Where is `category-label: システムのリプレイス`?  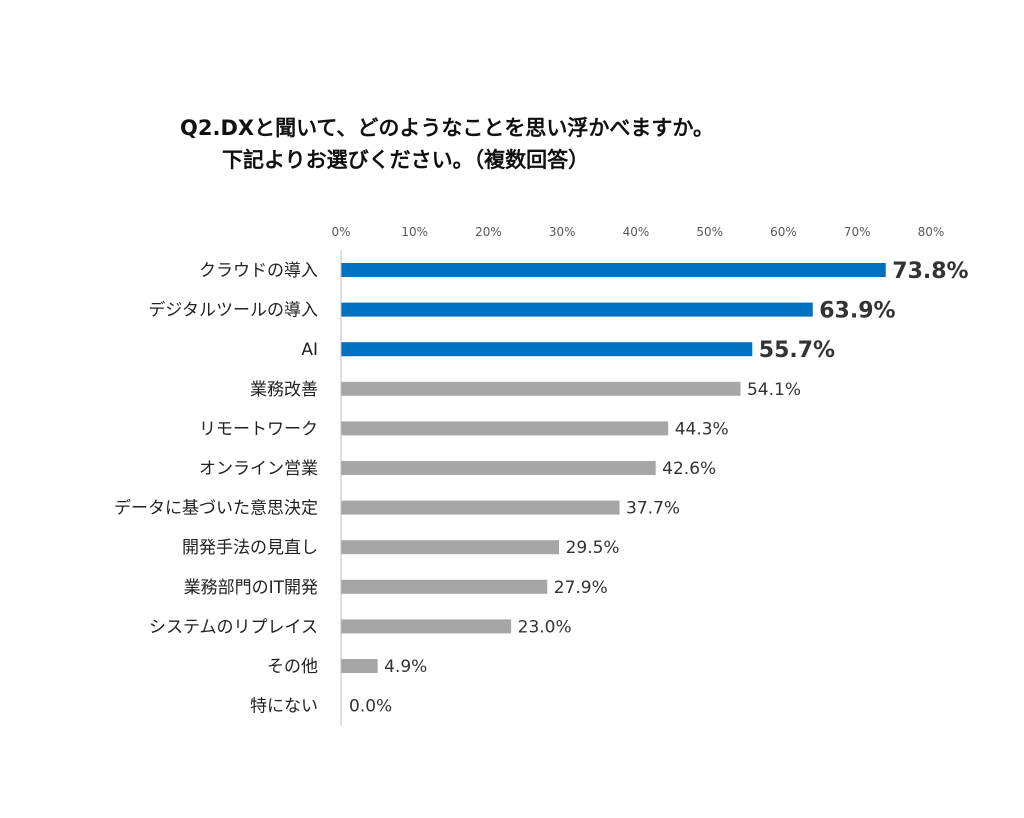 category-label: システムのリプレイス is located at coordinates (233, 627).